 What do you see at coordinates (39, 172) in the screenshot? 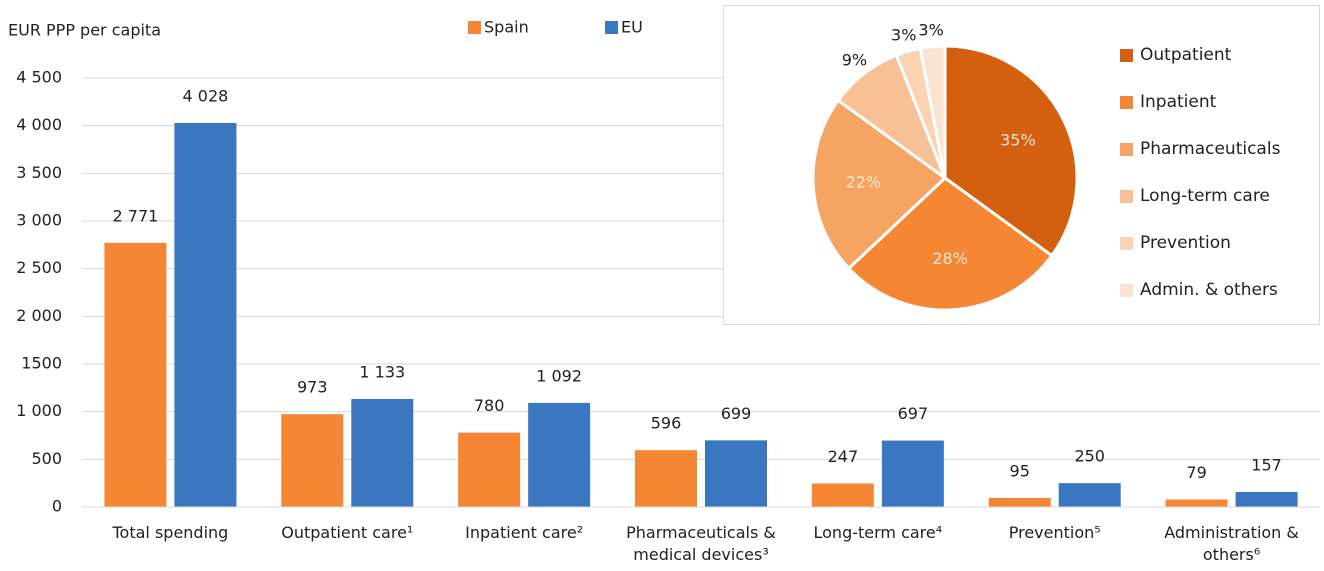
I see `y-tick-label: 3 500` at bounding box center [39, 172].